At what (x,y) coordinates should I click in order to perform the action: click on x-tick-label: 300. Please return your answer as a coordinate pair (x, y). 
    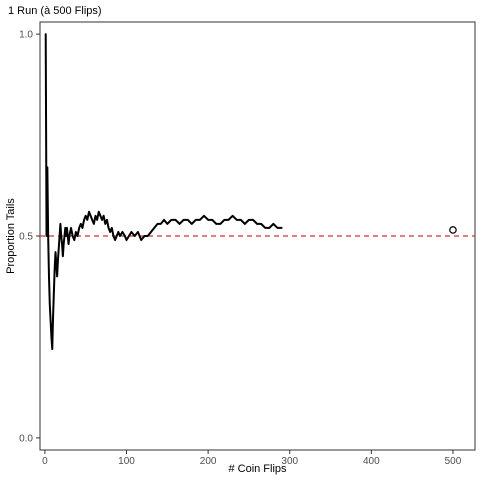
    Looking at the image, I should click on (289, 461).